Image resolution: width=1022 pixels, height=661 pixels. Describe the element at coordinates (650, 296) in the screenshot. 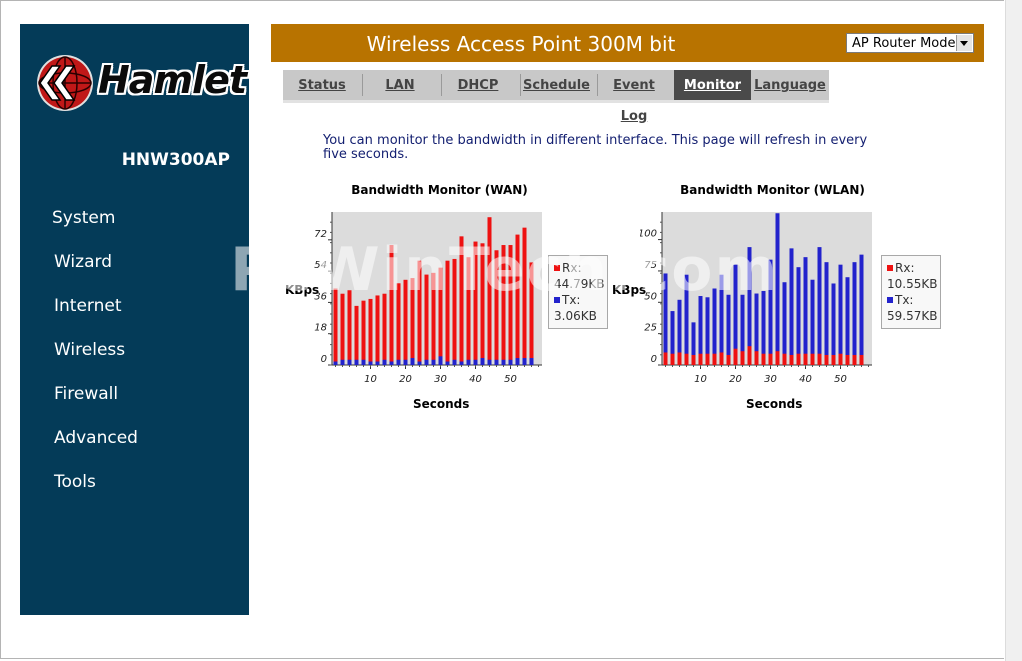

I see `wlan-y-tick-label: 50` at that location.